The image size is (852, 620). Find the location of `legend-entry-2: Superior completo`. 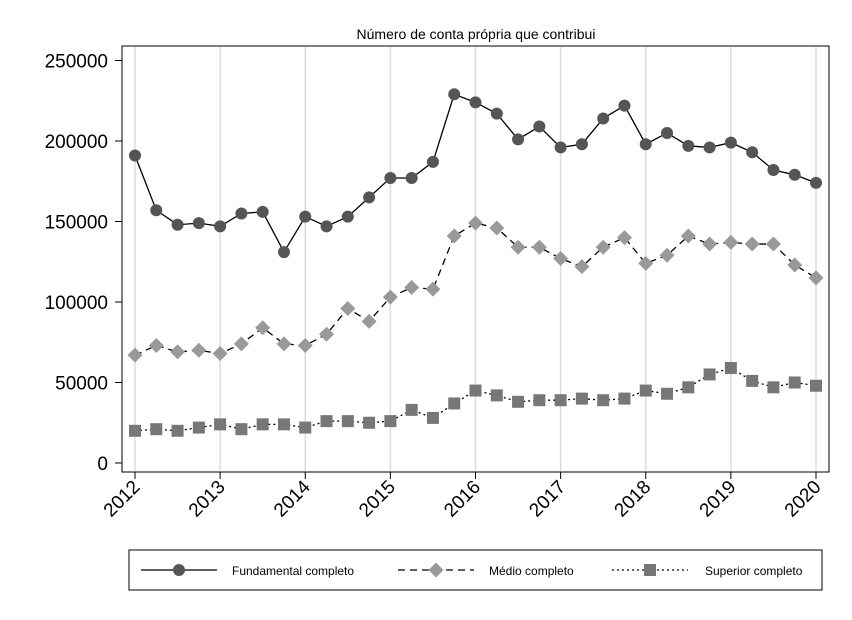

legend-entry-2: Superior completo is located at coordinates (707, 571).